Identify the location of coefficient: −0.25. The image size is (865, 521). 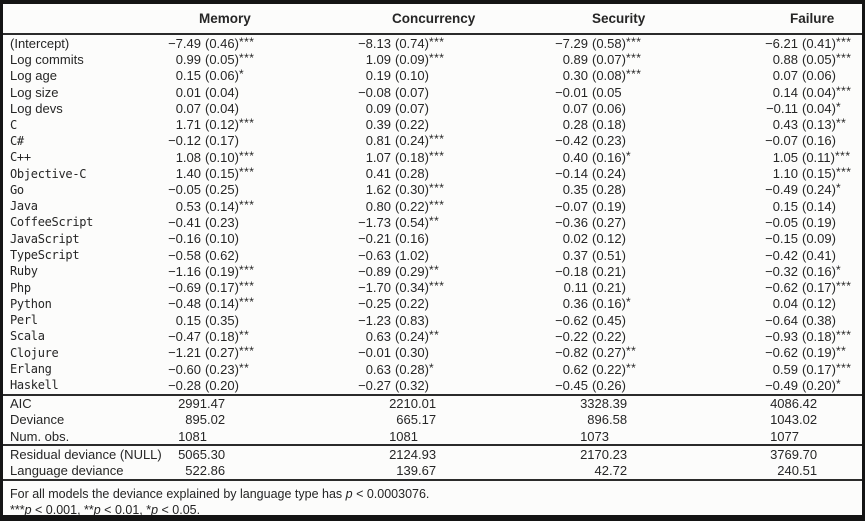
(374, 304).